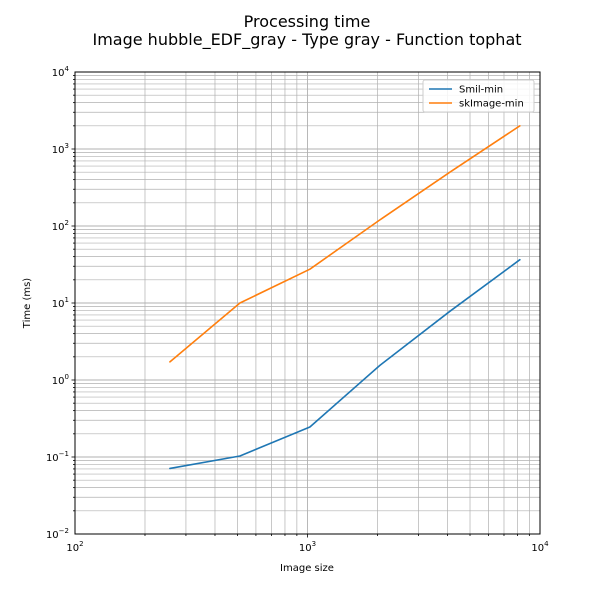  What do you see at coordinates (491, 104) in the screenshot?
I see `legend-label: skImage-min` at bounding box center [491, 104].